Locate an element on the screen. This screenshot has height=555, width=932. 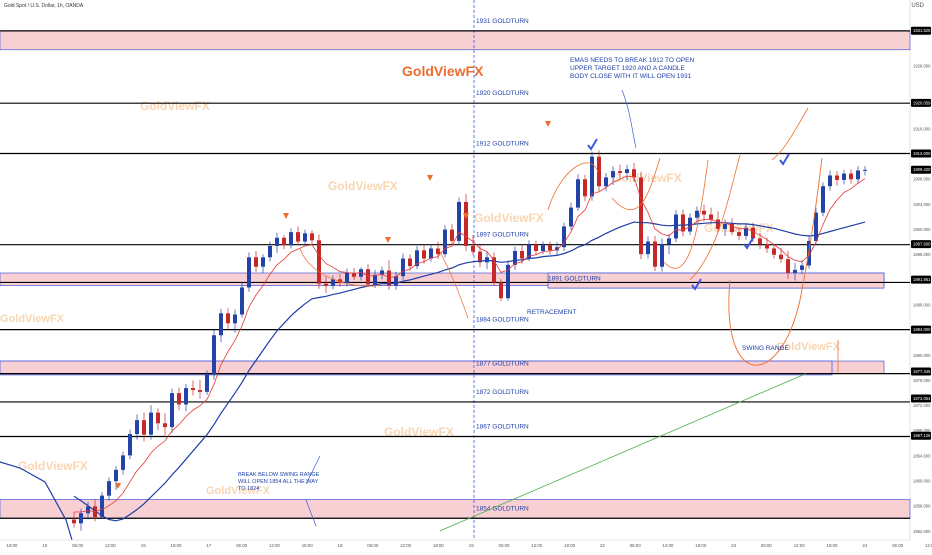
level-label: 1877 GOLDTURN is located at coordinates (502, 364).